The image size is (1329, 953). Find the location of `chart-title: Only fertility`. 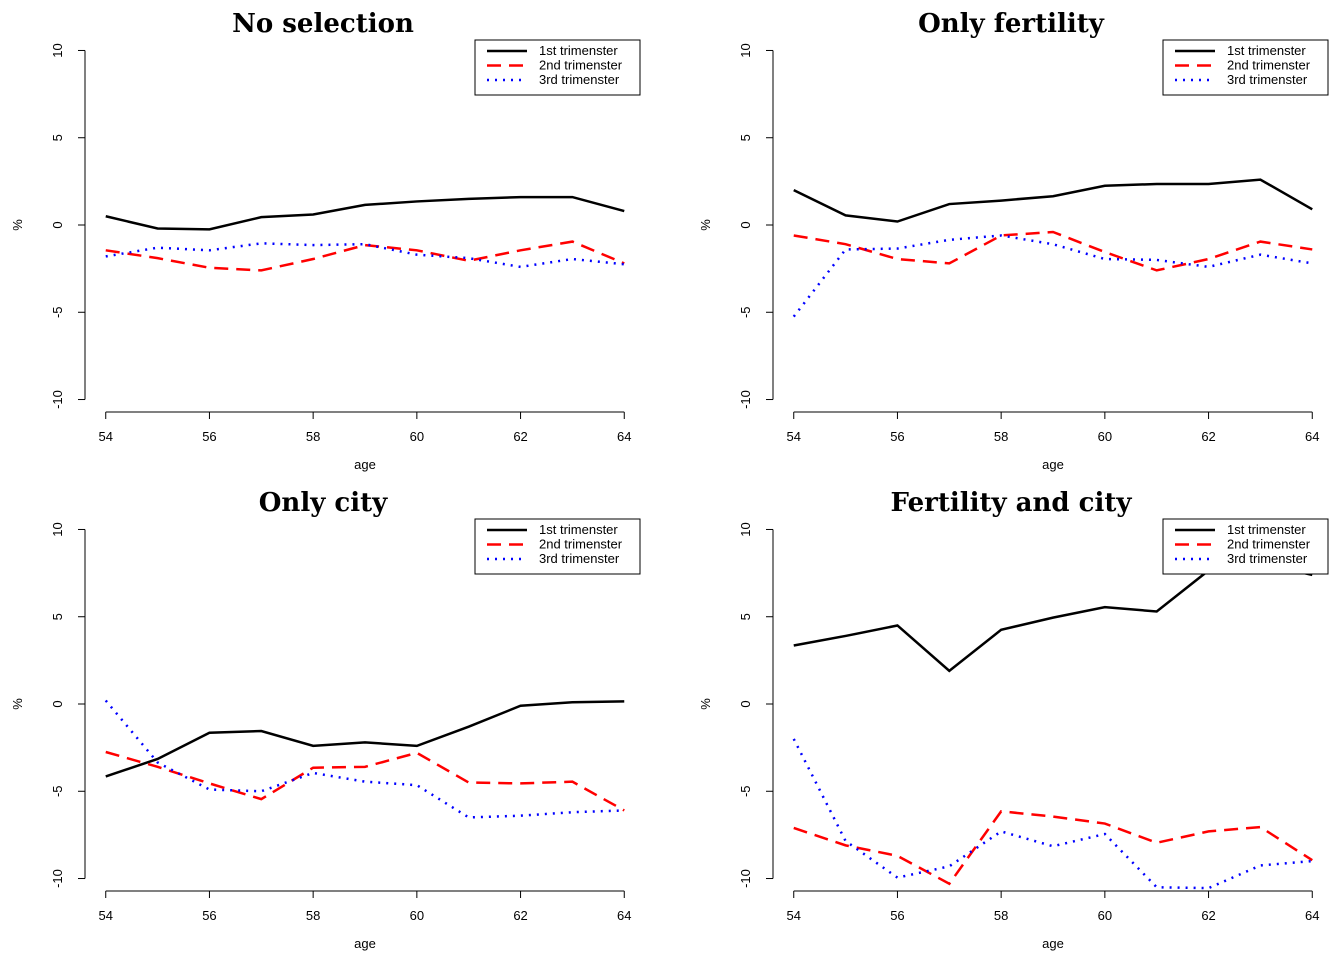

chart-title: Only fertility is located at coordinates (1011, 24).